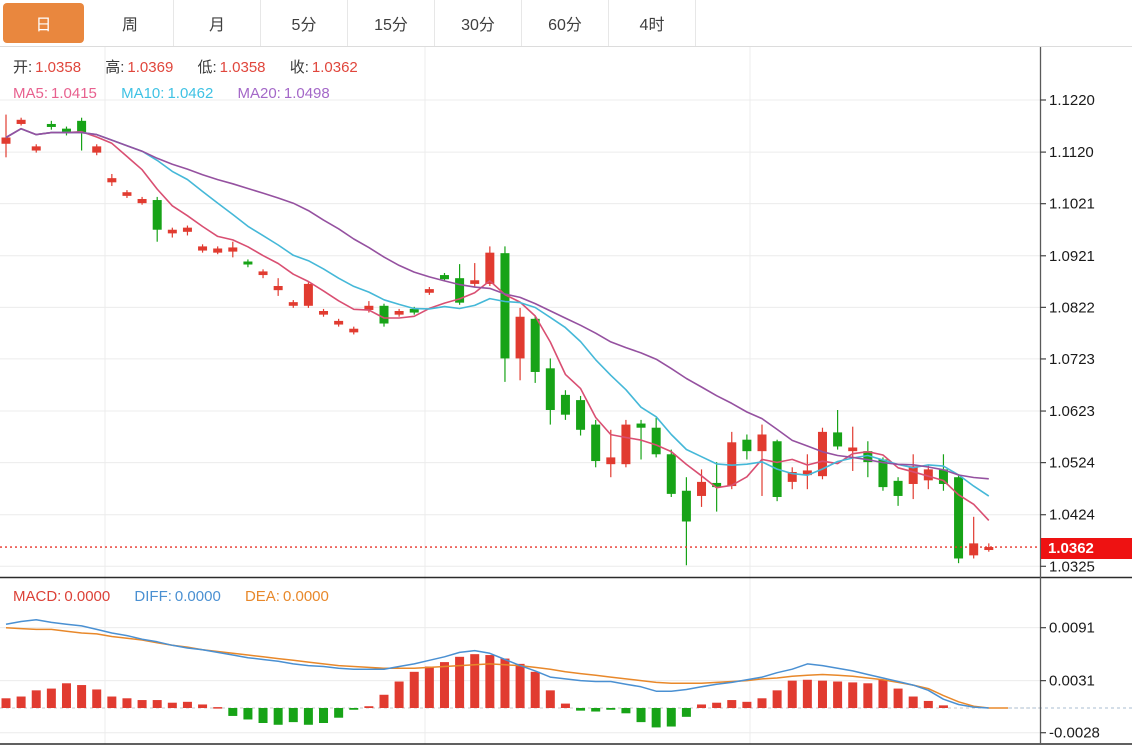 The height and width of the screenshot is (749, 1132). Describe the element at coordinates (43, 23) in the screenshot. I see `tab-day: 日` at that location.